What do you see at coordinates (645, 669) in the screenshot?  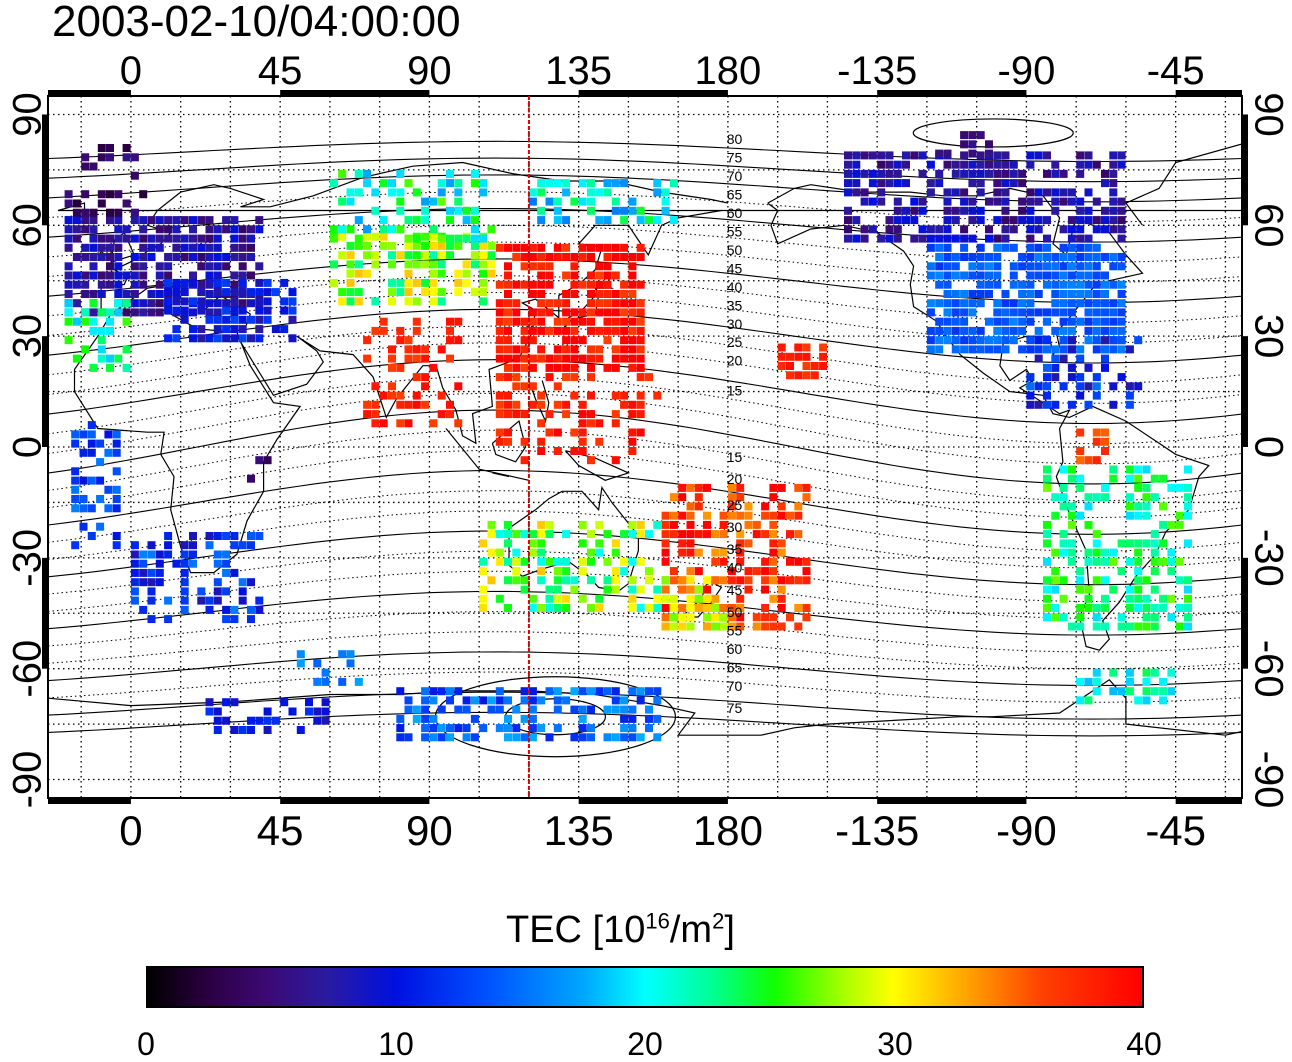 I see `mag-contour` at bounding box center [645, 669].